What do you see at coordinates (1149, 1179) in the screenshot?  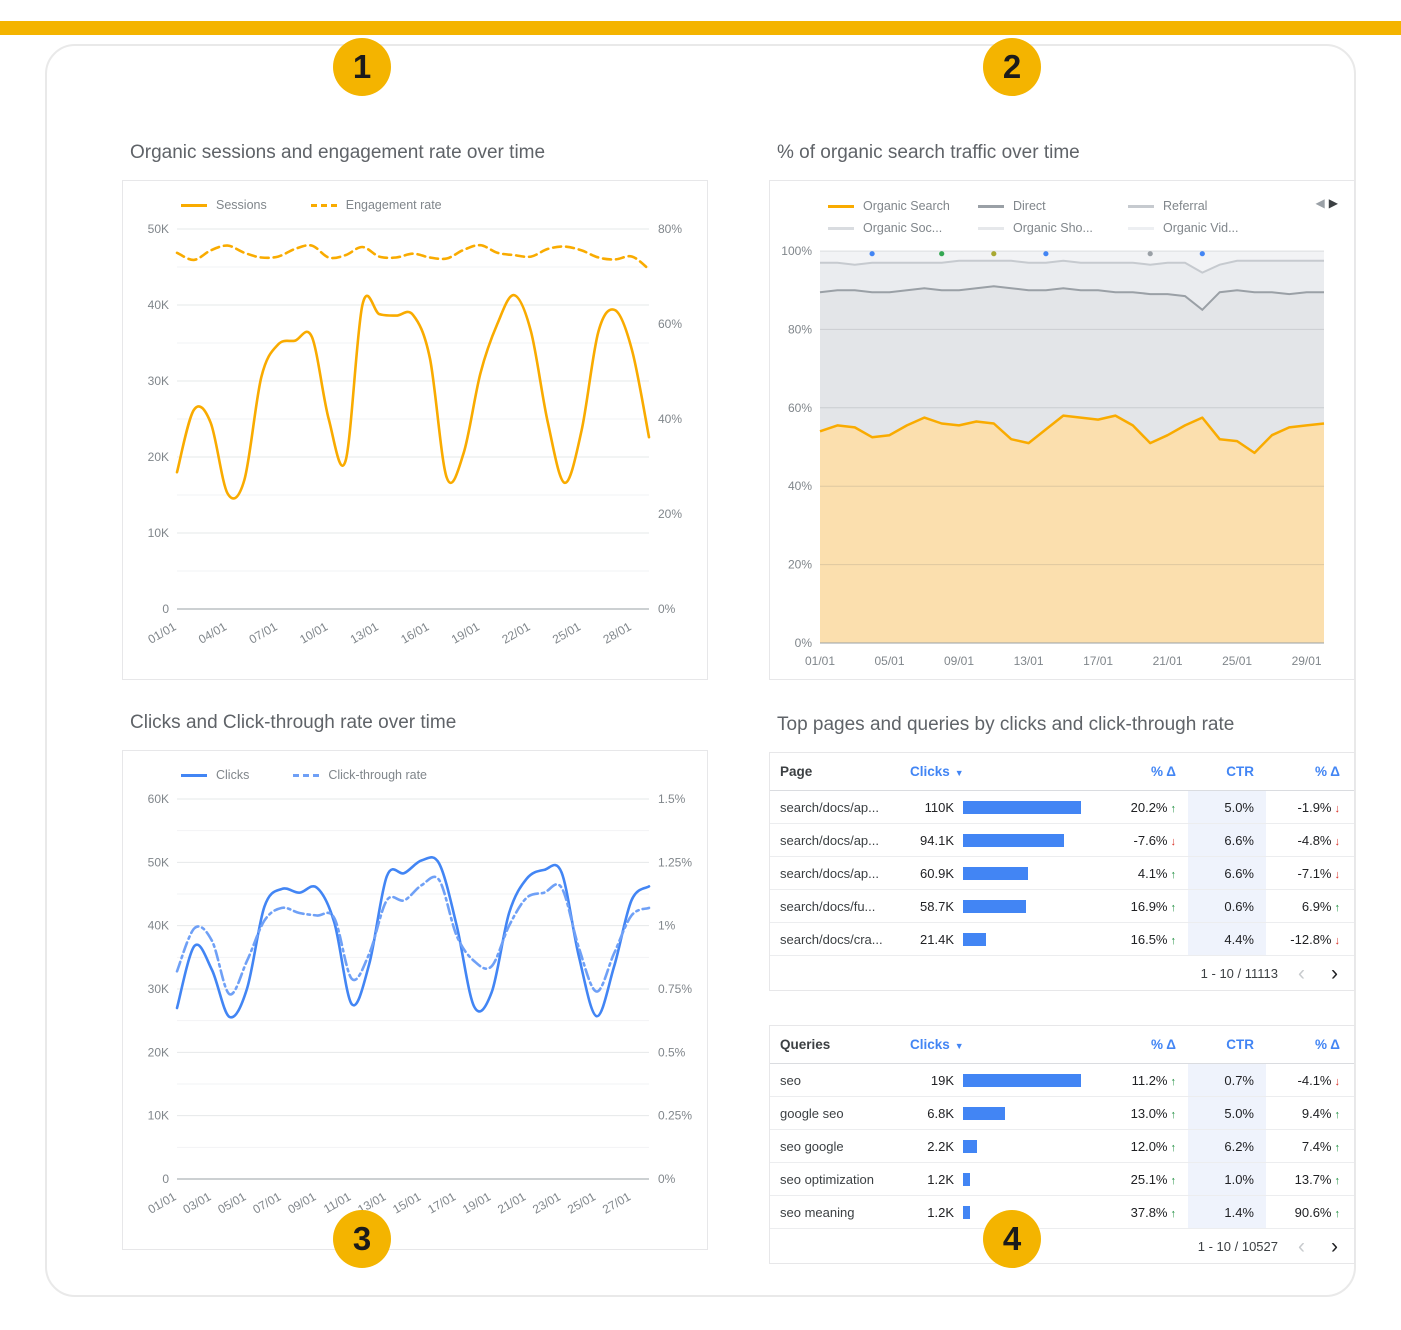 I see `delta-value: 25.1%` at bounding box center [1149, 1179].